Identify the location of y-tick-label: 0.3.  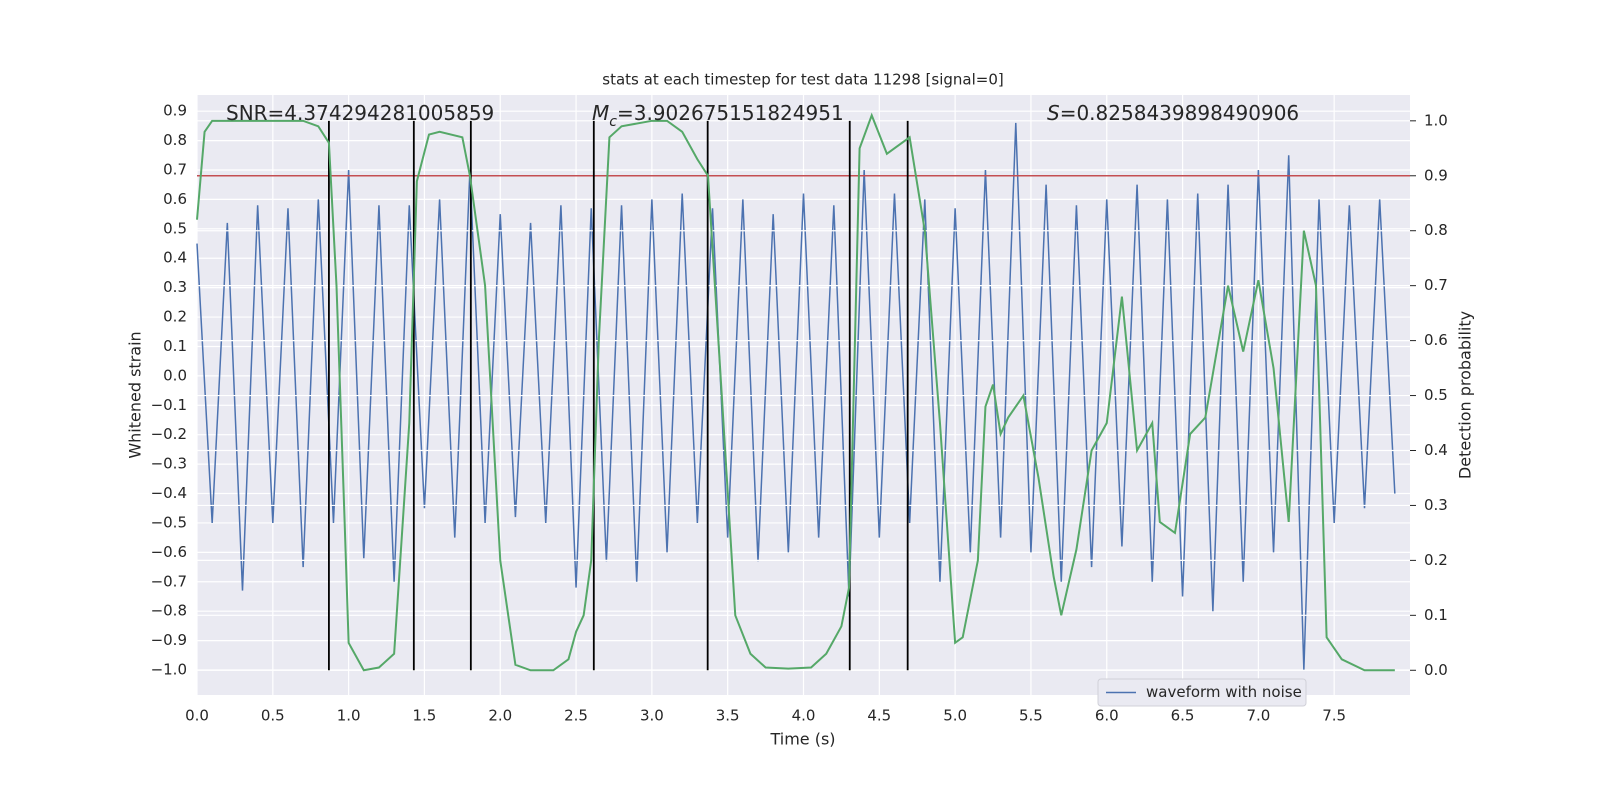
(175, 287).